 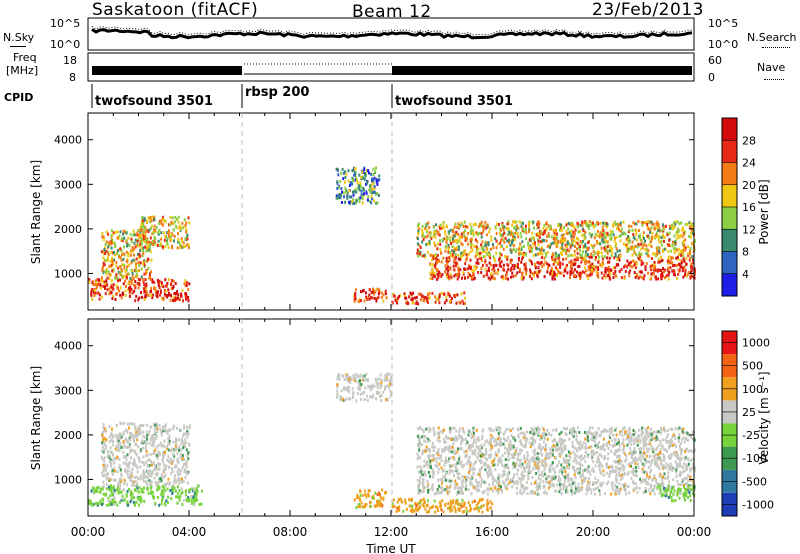 I want to click on y-tick-label: 4000, so click(x=68, y=140).